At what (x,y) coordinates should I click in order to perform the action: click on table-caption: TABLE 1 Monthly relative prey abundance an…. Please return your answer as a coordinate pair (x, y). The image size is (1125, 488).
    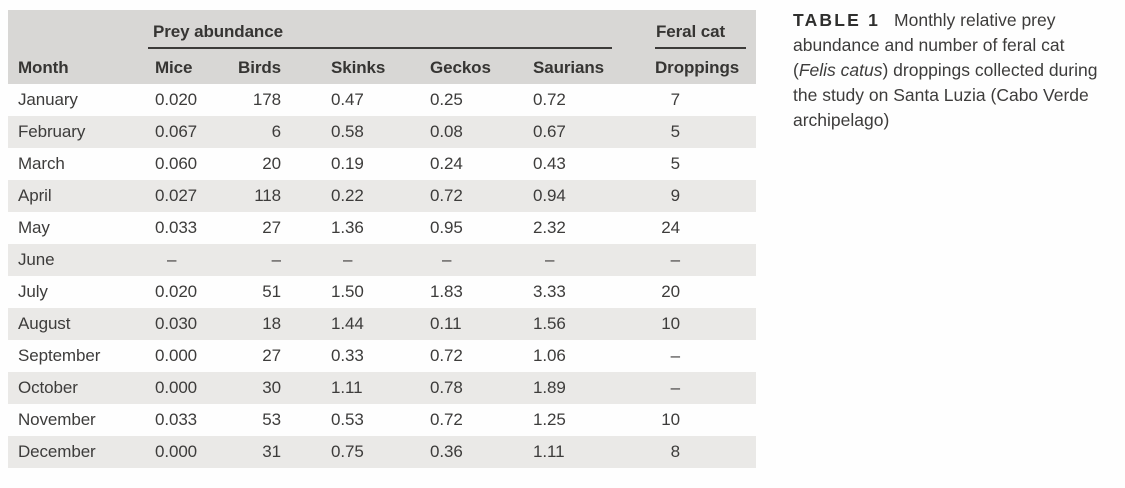
    Looking at the image, I should click on (955, 70).